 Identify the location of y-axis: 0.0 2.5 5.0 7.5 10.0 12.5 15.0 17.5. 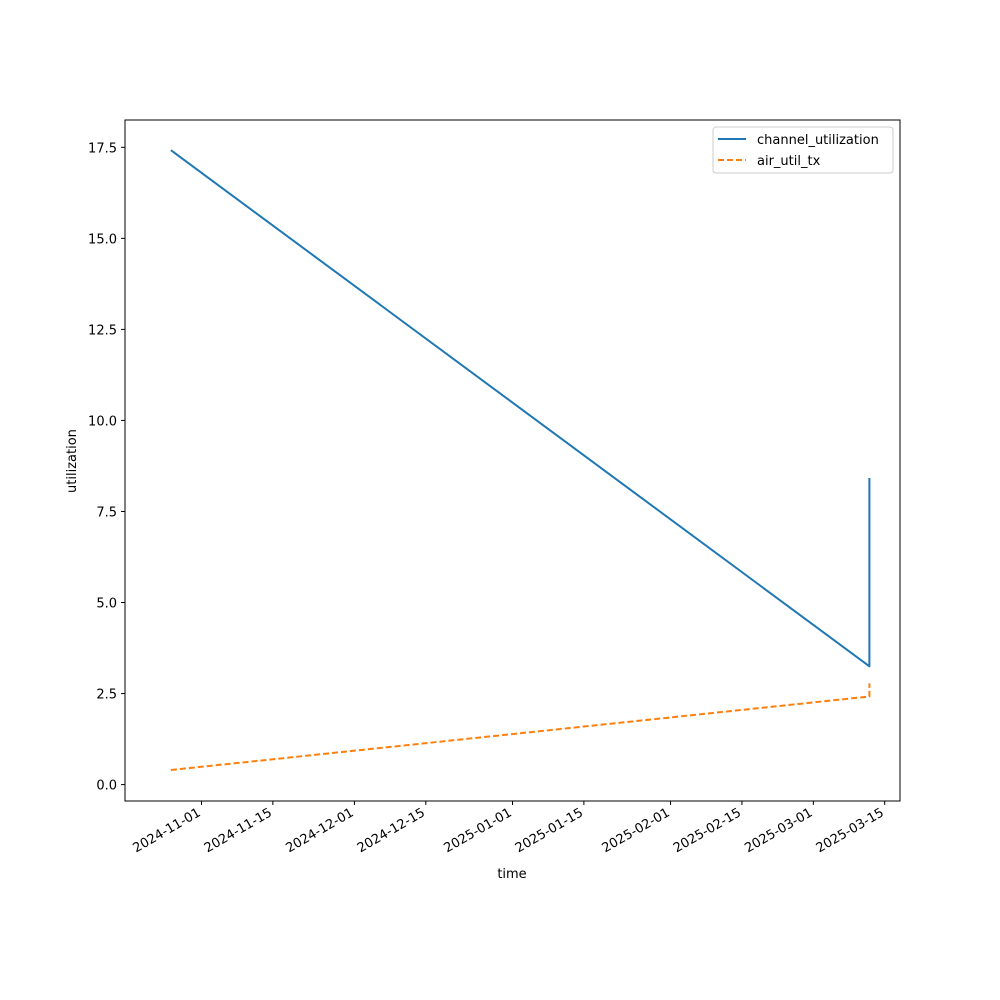
(106, 467).